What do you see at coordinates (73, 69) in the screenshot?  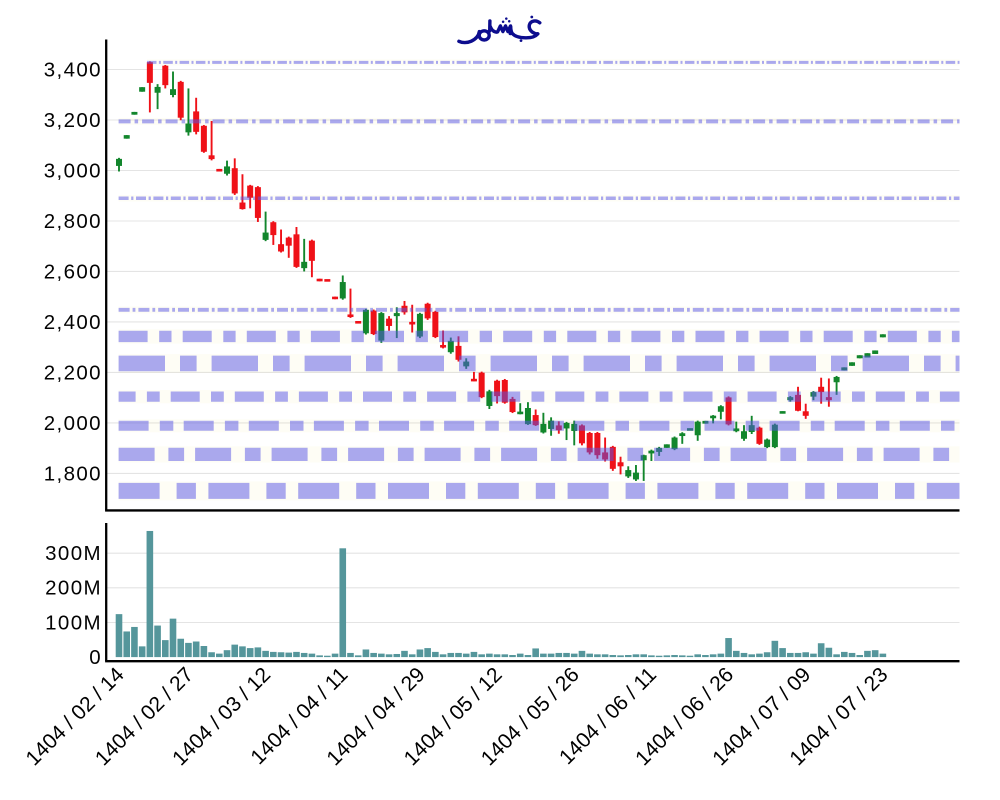 I see `svg-text: 3,400` at bounding box center [73, 69].